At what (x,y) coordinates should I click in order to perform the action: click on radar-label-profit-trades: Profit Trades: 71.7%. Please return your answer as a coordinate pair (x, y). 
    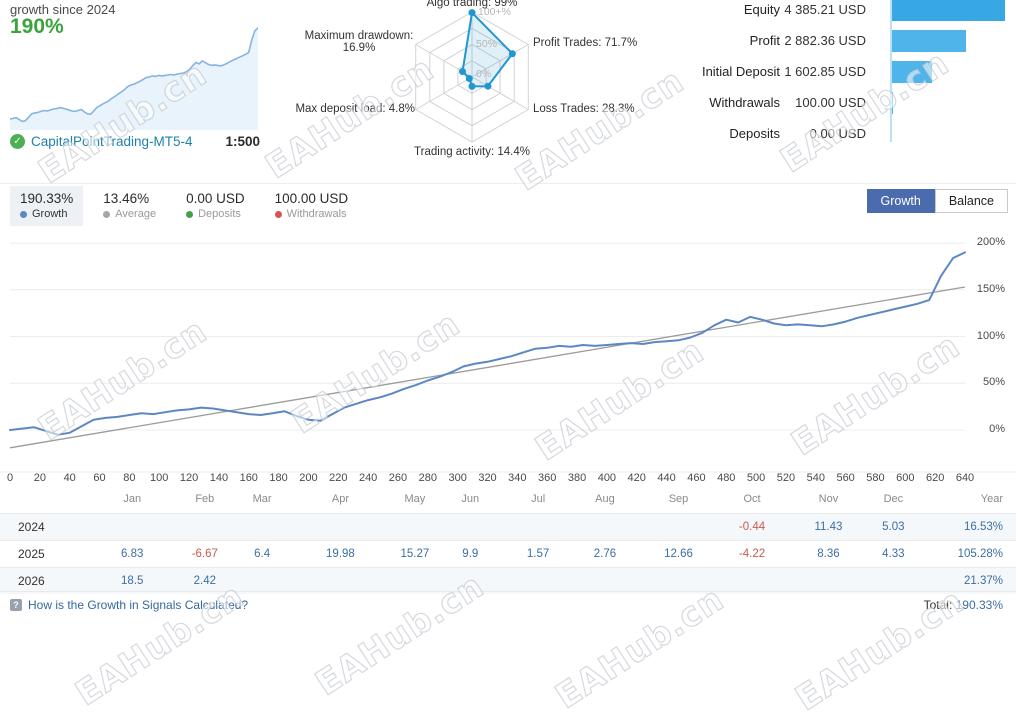
    Looking at the image, I should click on (585, 43).